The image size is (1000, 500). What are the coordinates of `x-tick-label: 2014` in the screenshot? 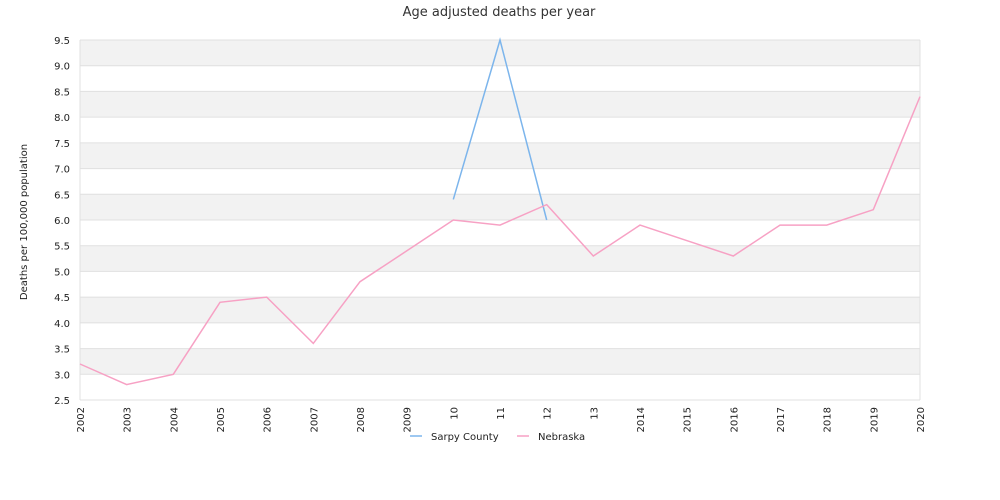 It's located at (641, 419).